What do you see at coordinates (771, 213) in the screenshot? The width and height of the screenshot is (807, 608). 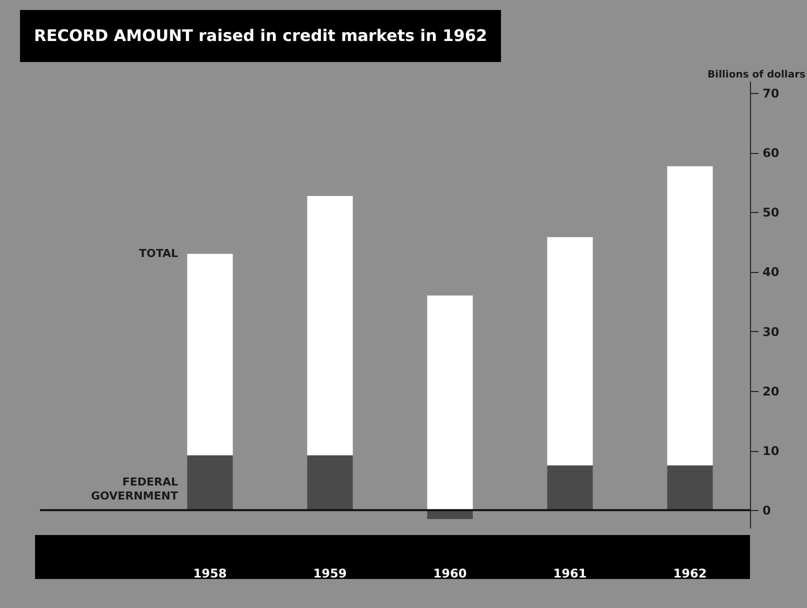 I see `y-tick-label: 50` at bounding box center [771, 213].